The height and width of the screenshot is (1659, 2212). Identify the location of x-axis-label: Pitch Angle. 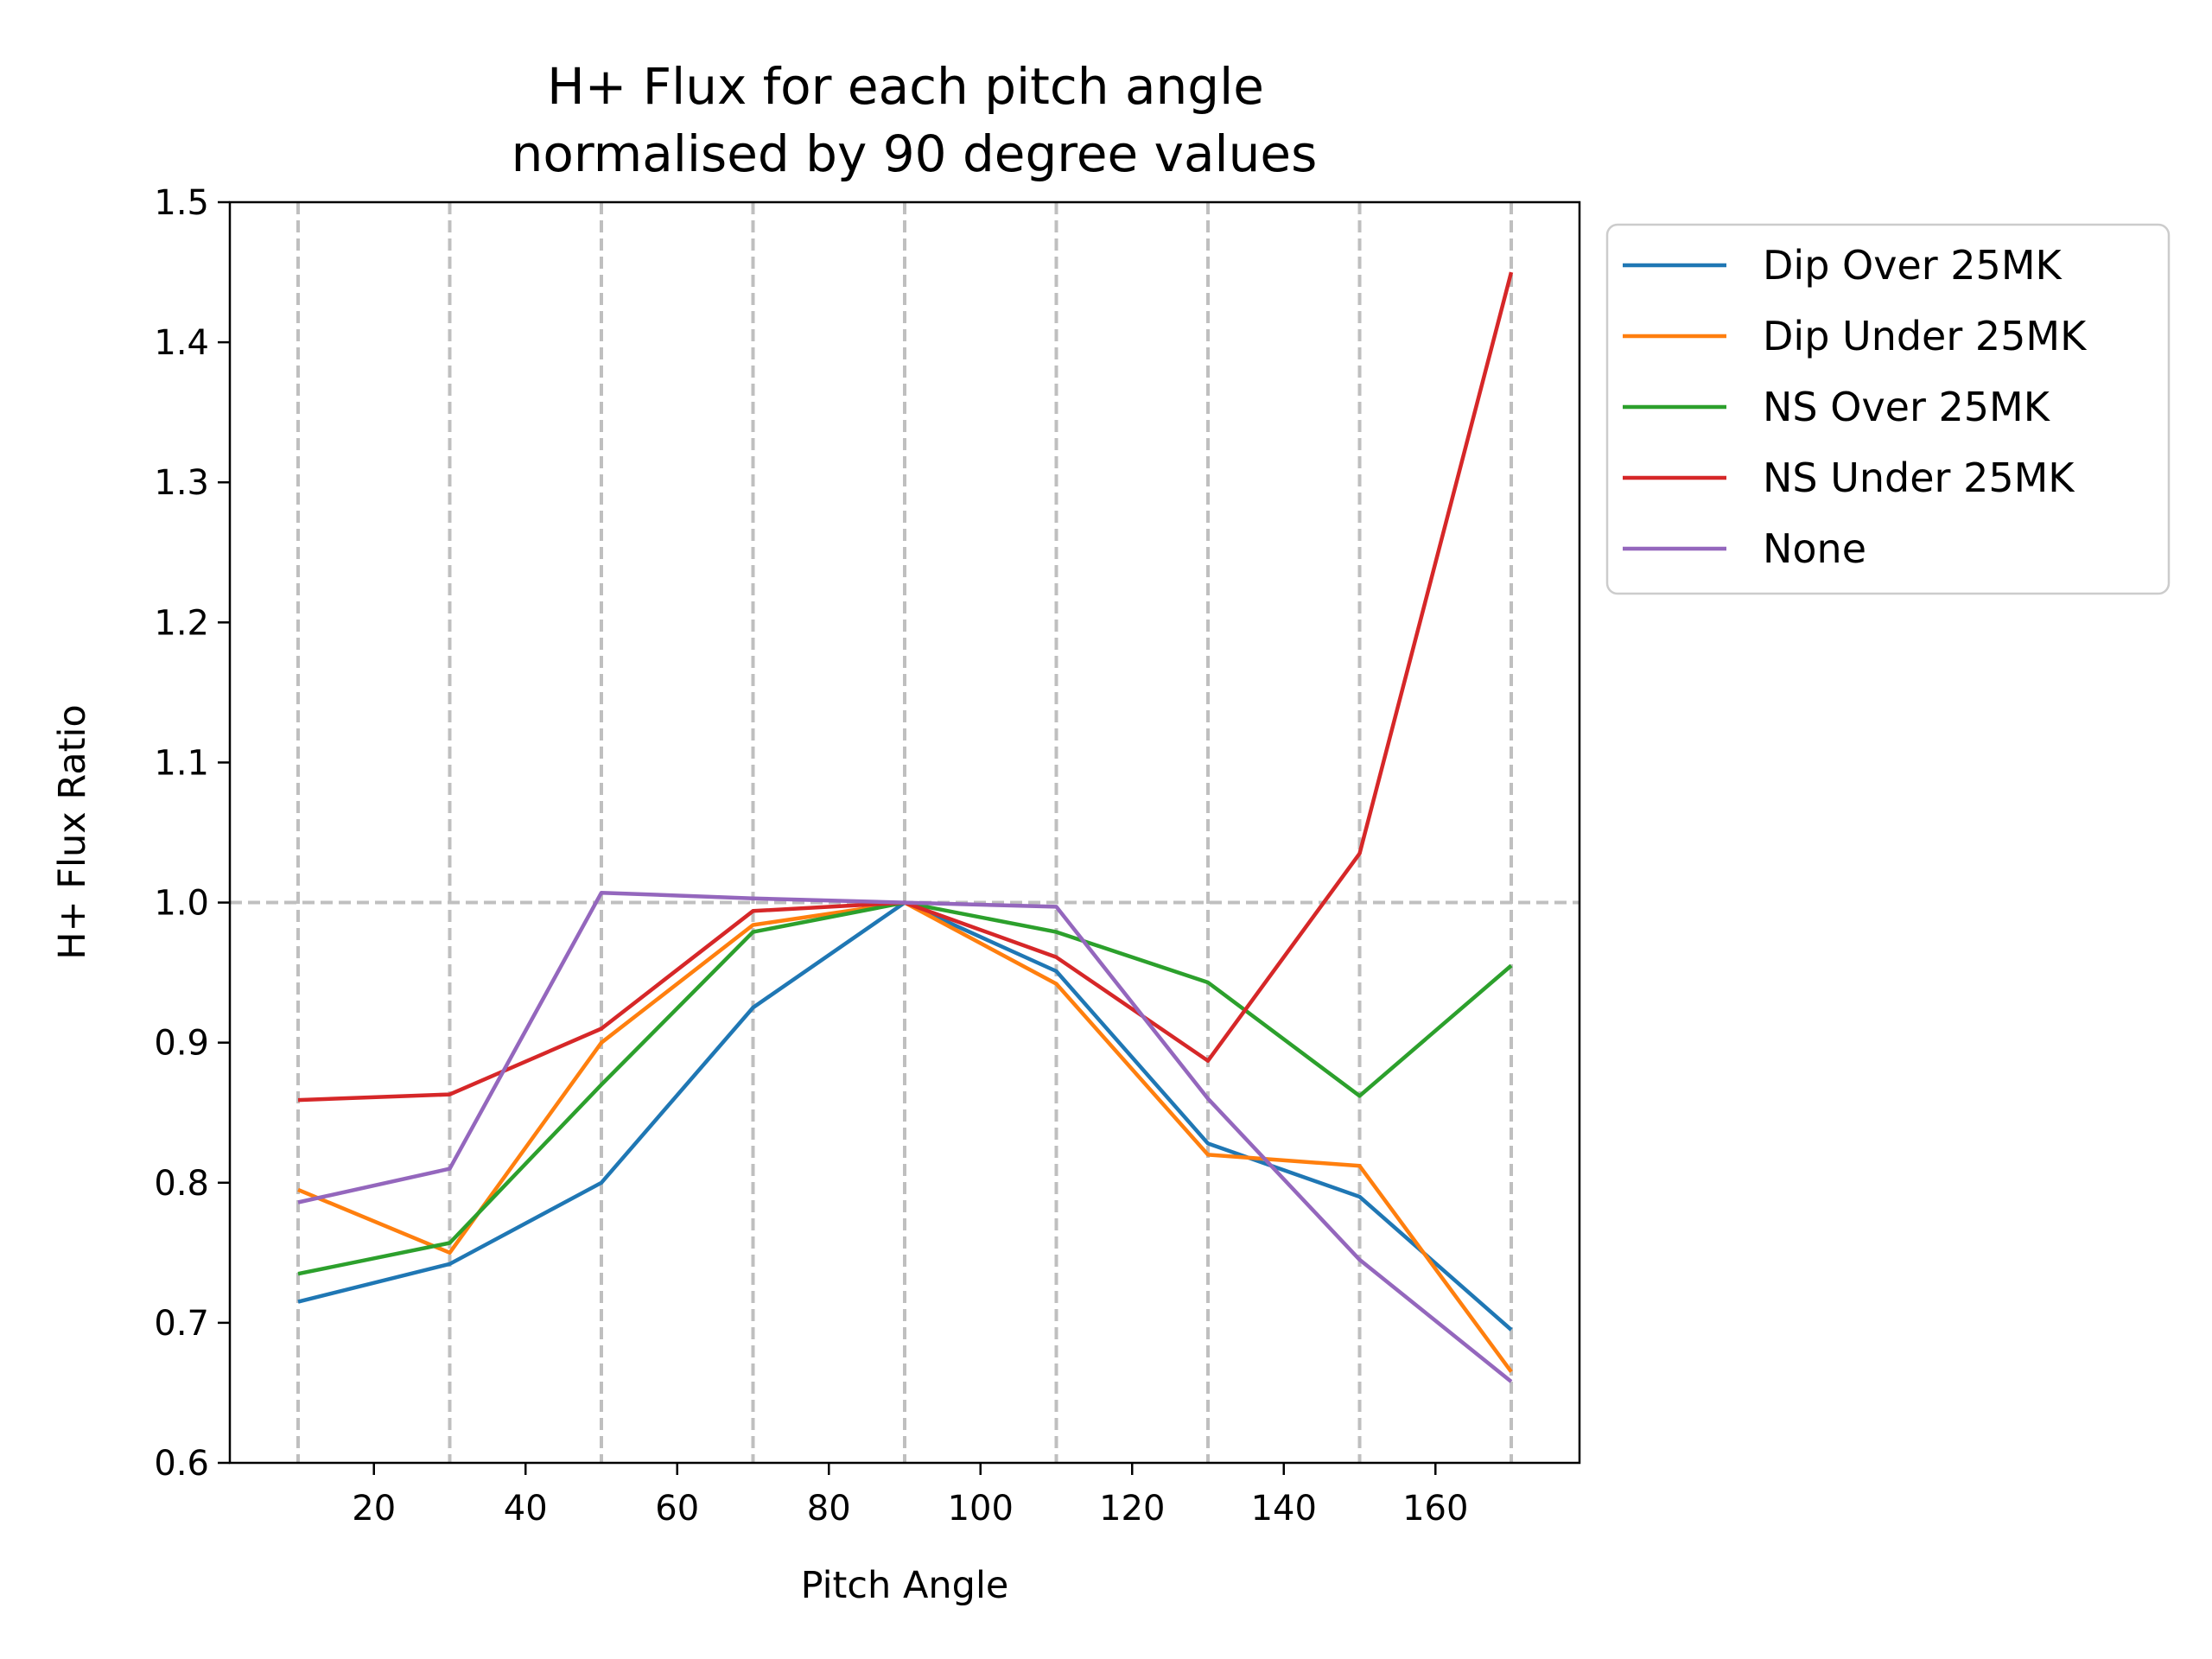
(905, 1585).